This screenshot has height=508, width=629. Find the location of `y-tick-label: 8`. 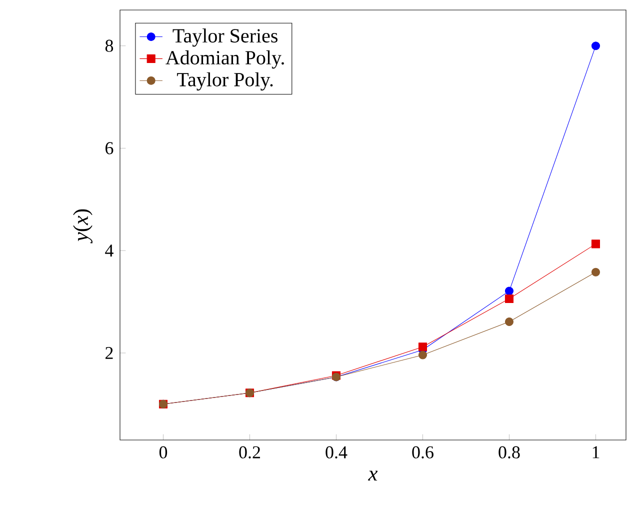

y-tick-label: 8 is located at coordinates (109, 46).